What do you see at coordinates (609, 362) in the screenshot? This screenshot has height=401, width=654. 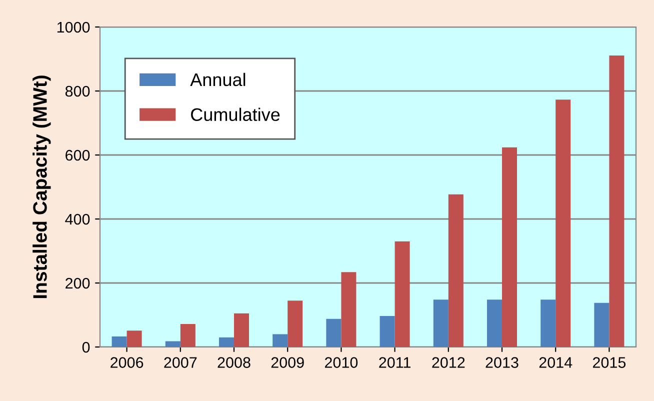 I see `x-tick-label: 2015` at bounding box center [609, 362].